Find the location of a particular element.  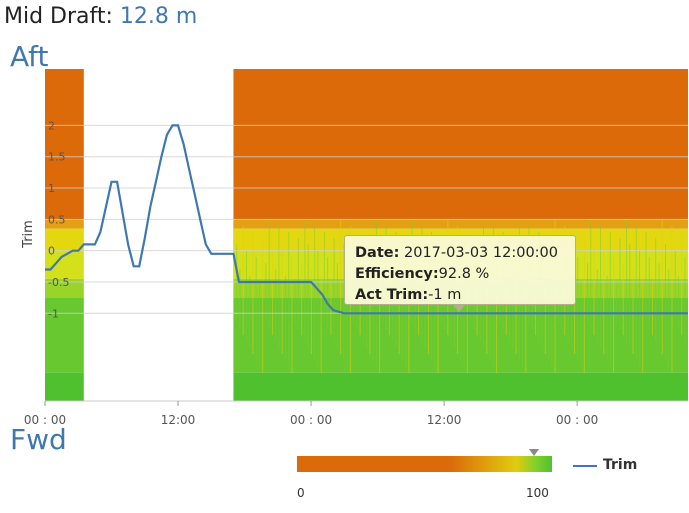

scale-min-label: 0 is located at coordinates (301, 493).